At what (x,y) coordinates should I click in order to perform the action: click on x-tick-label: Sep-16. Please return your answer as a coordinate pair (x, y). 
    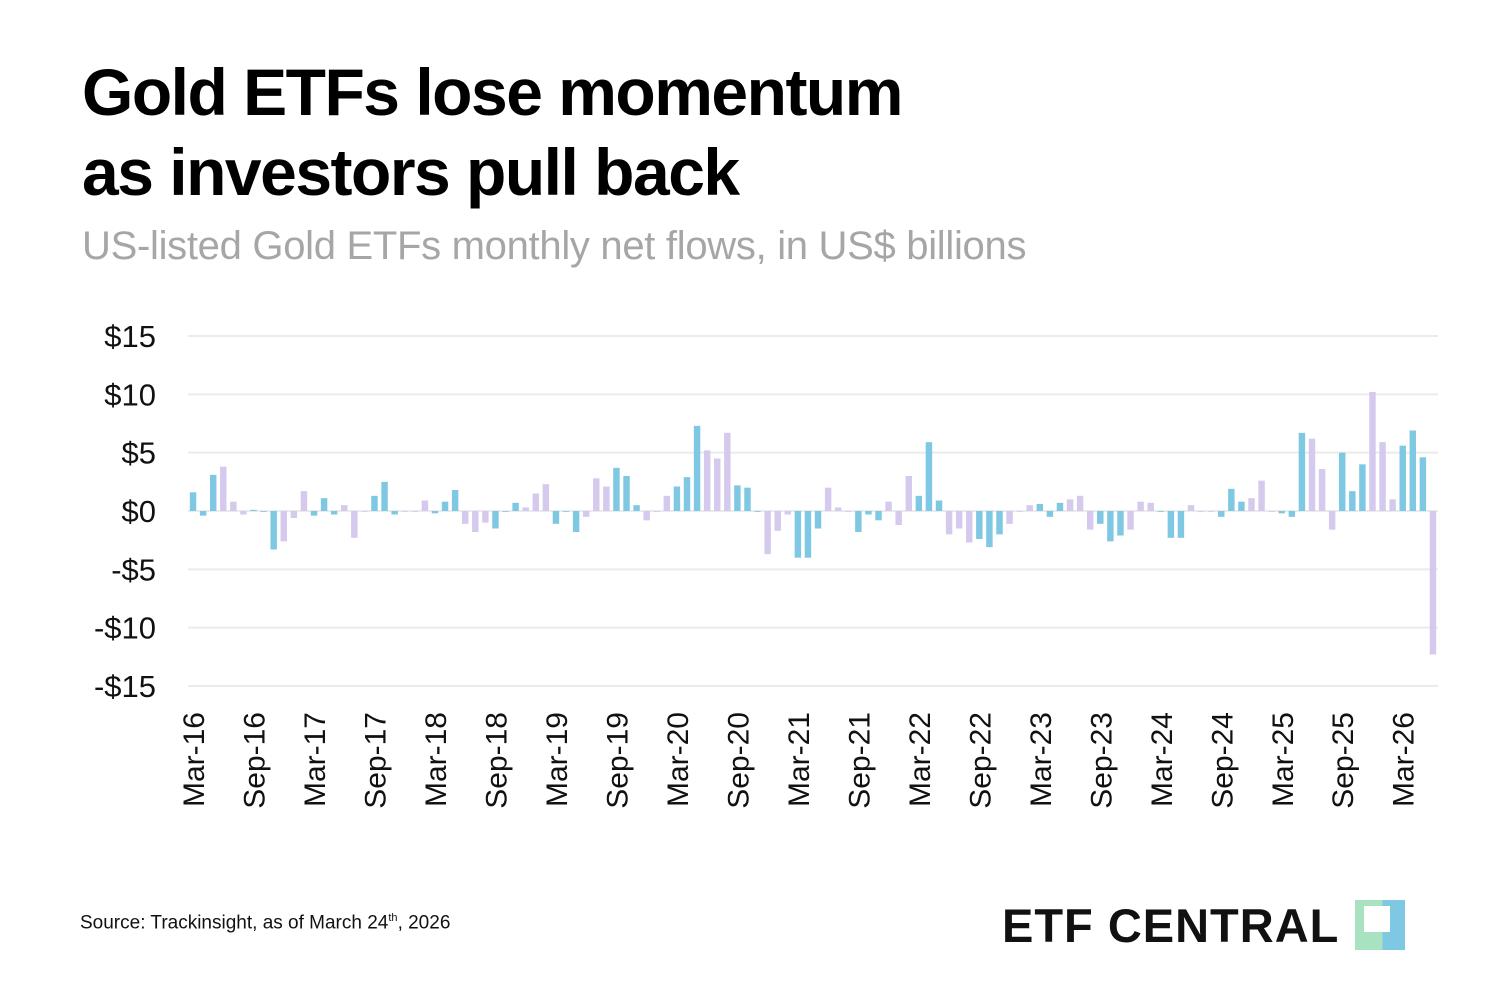
    Looking at the image, I should click on (255, 760).